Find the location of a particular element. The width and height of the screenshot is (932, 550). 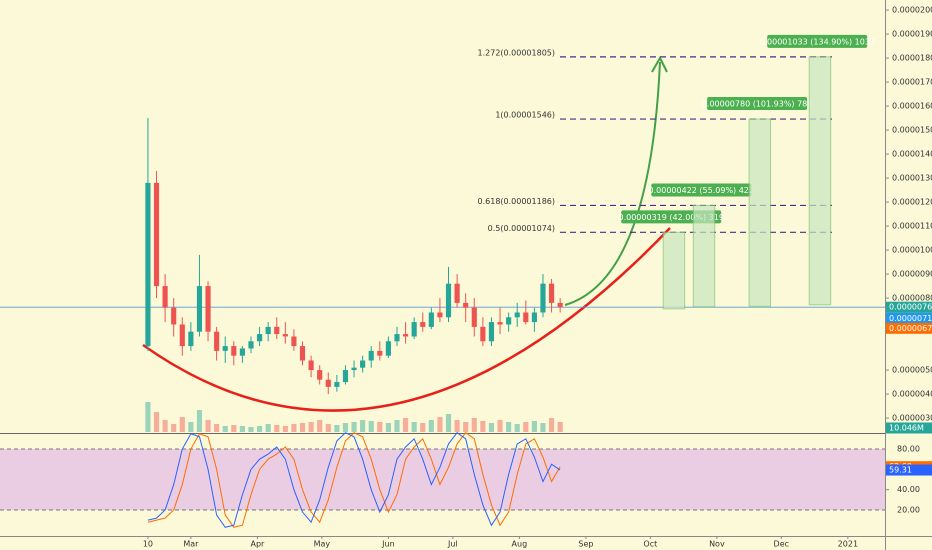

stoch-tick-label: 40.00 is located at coordinates (908, 489).